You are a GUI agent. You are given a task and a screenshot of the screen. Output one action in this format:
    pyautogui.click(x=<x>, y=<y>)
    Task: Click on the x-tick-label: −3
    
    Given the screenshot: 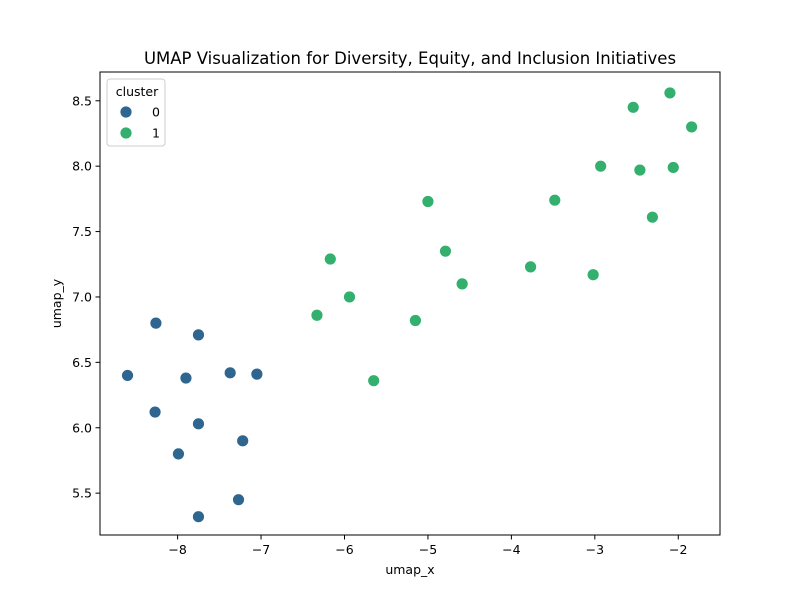 What is the action you would take?
    pyautogui.click(x=595, y=549)
    